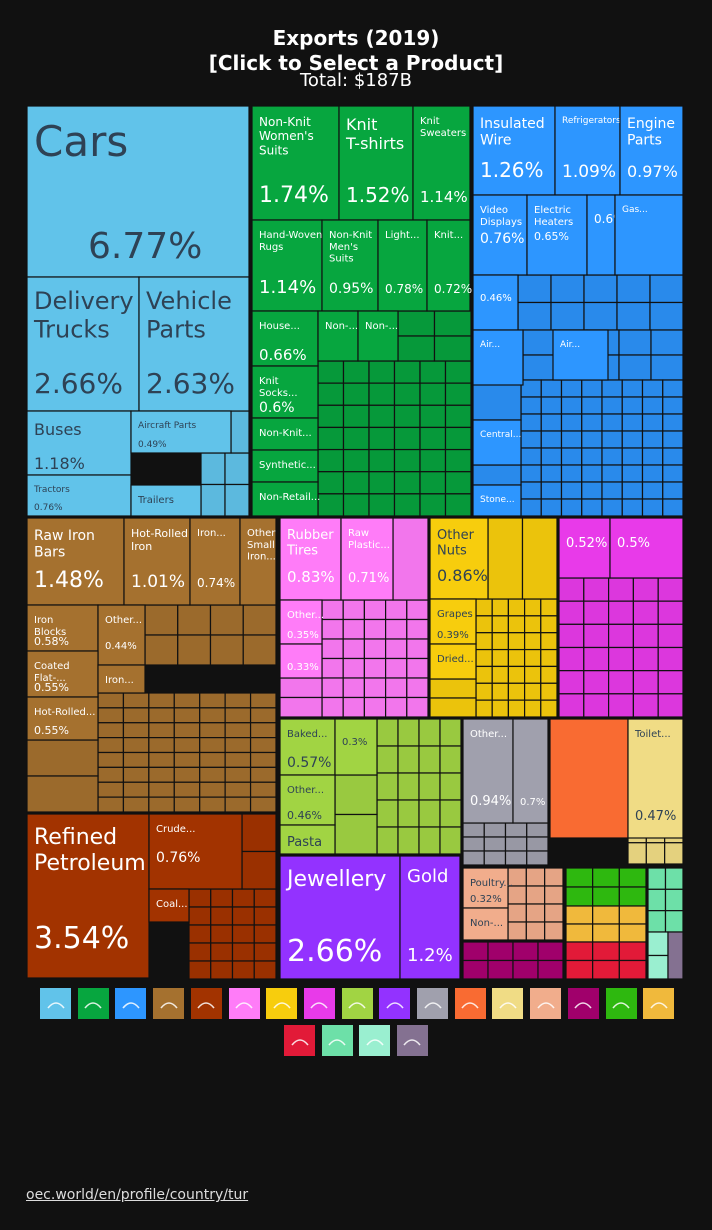 The image size is (712, 1230). What do you see at coordinates (508, 1003) in the screenshot?
I see `legend-swatch-miscellaneous` at bounding box center [508, 1003].